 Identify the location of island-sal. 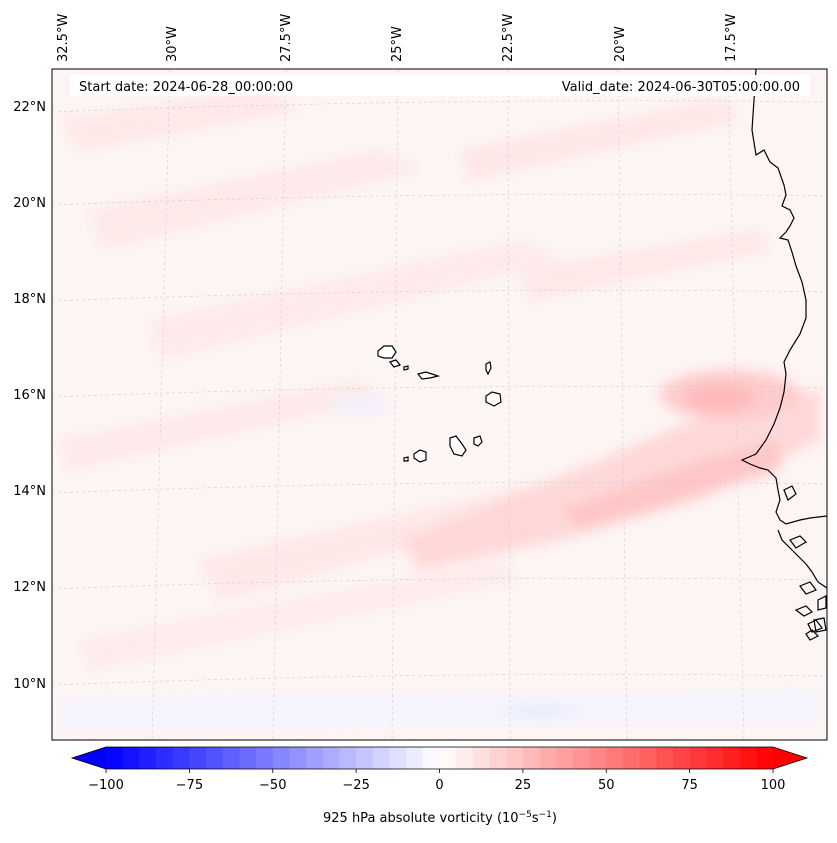
(488, 368).